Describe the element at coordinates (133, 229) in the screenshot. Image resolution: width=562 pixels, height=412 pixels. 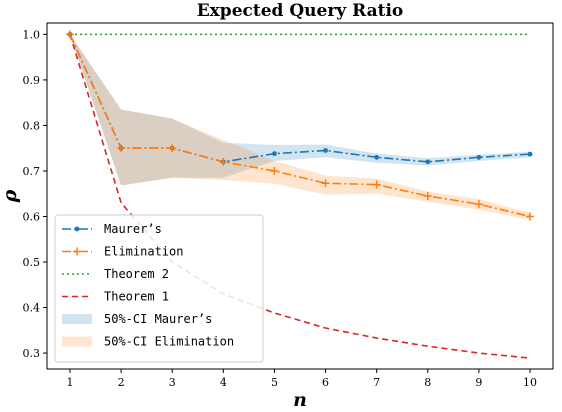
I see `legend-label-0: Maurer’s` at that location.